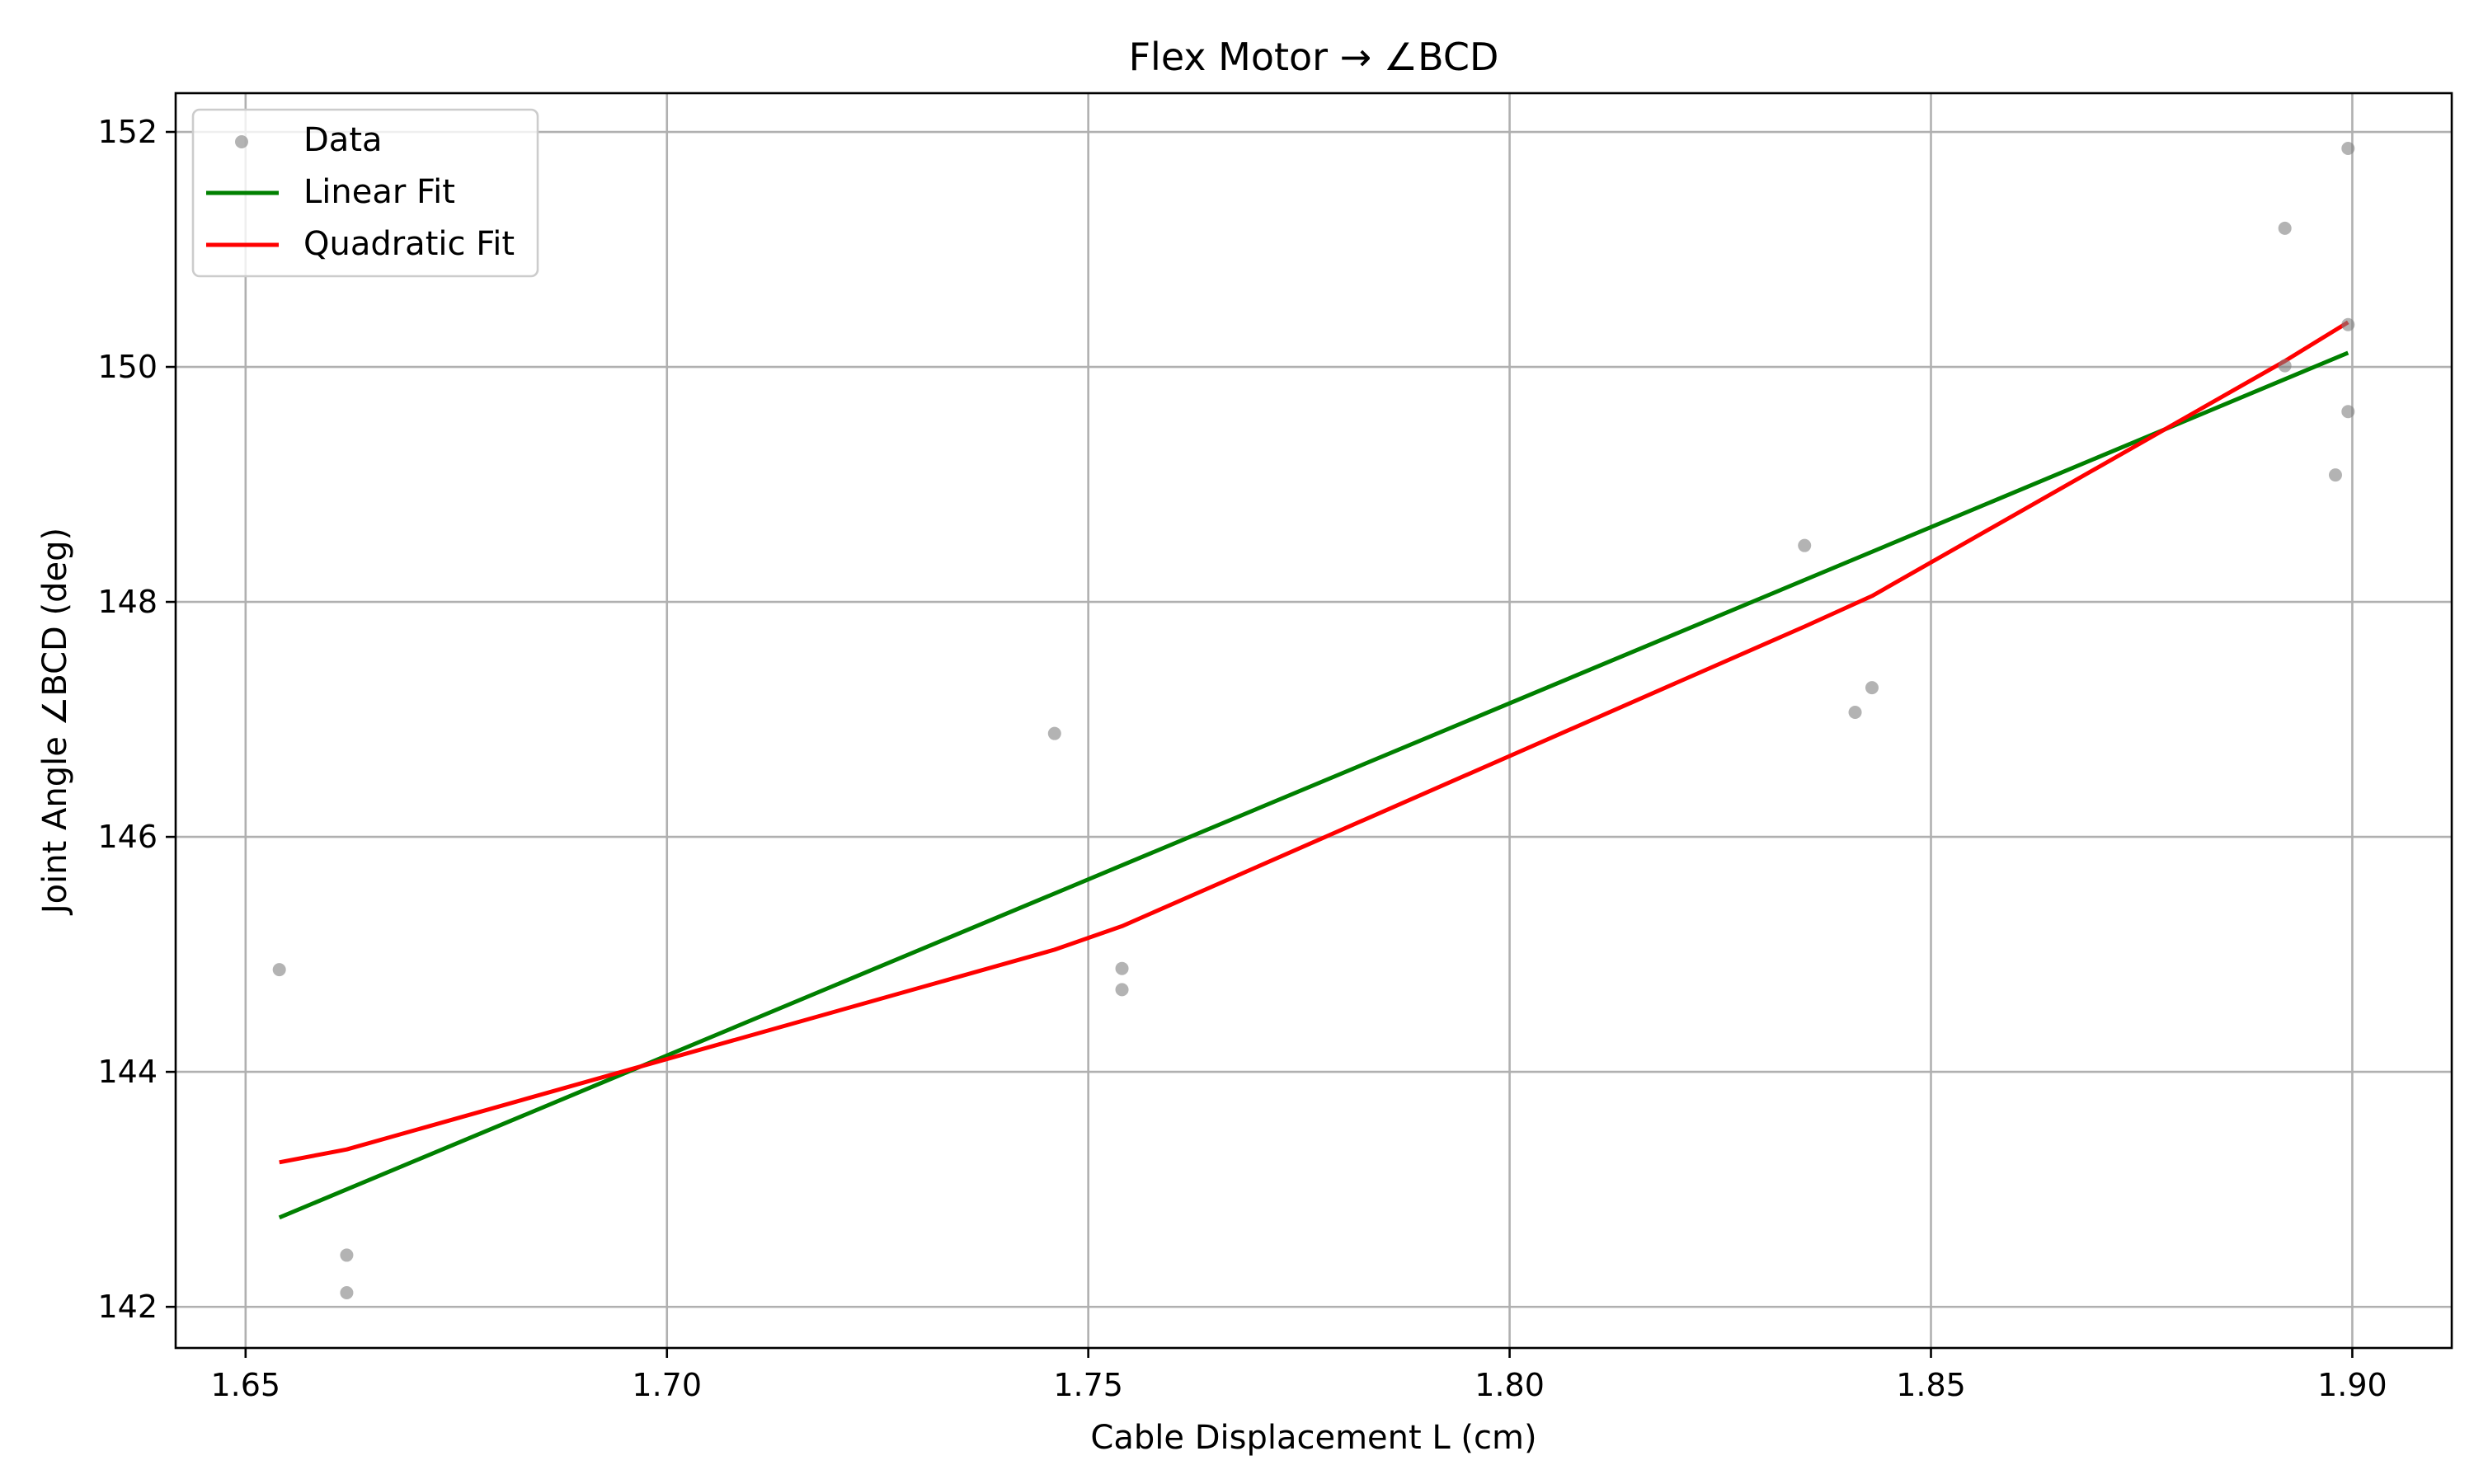 Image resolution: width=2474 pixels, height=1484 pixels. What do you see at coordinates (1088, 1385) in the screenshot?
I see `x-tick-label: 1.75` at bounding box center [1088, 1385].